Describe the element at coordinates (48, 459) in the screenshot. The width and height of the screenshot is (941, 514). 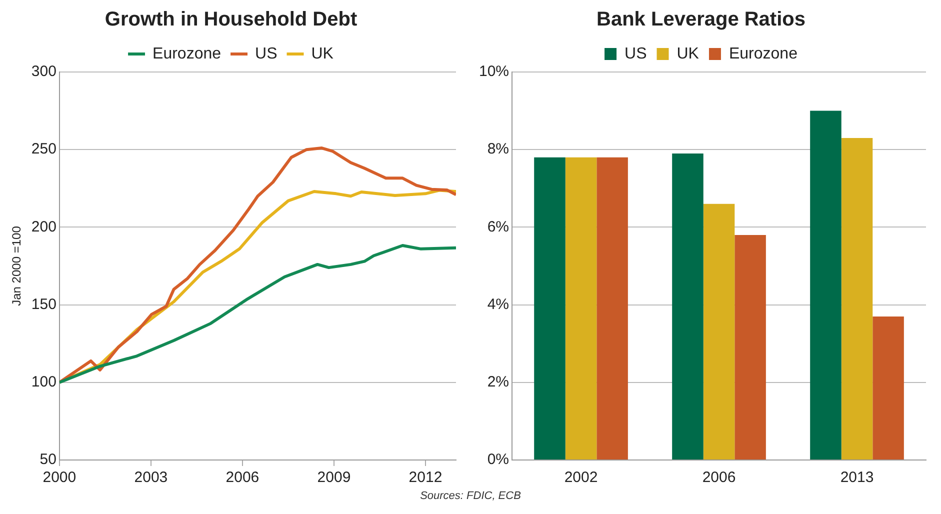
I see `y-tick-label: 50` at that location.